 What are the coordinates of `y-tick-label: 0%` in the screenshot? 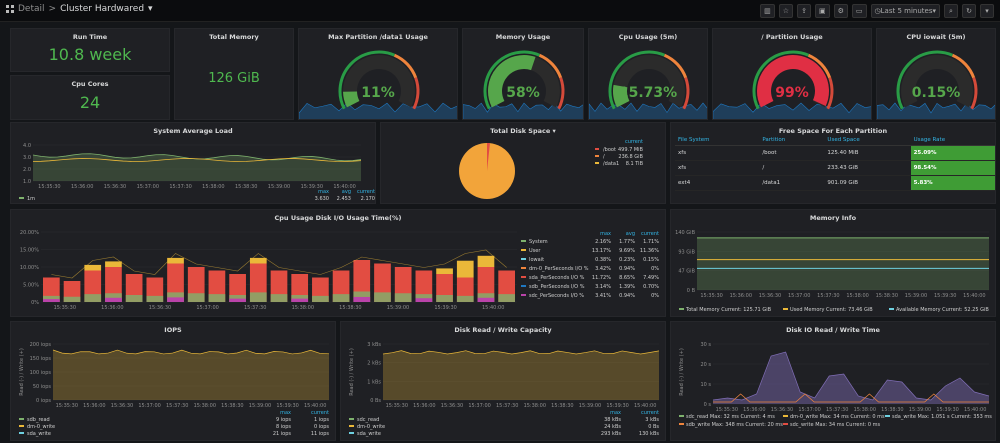 It's located at (35, 303).